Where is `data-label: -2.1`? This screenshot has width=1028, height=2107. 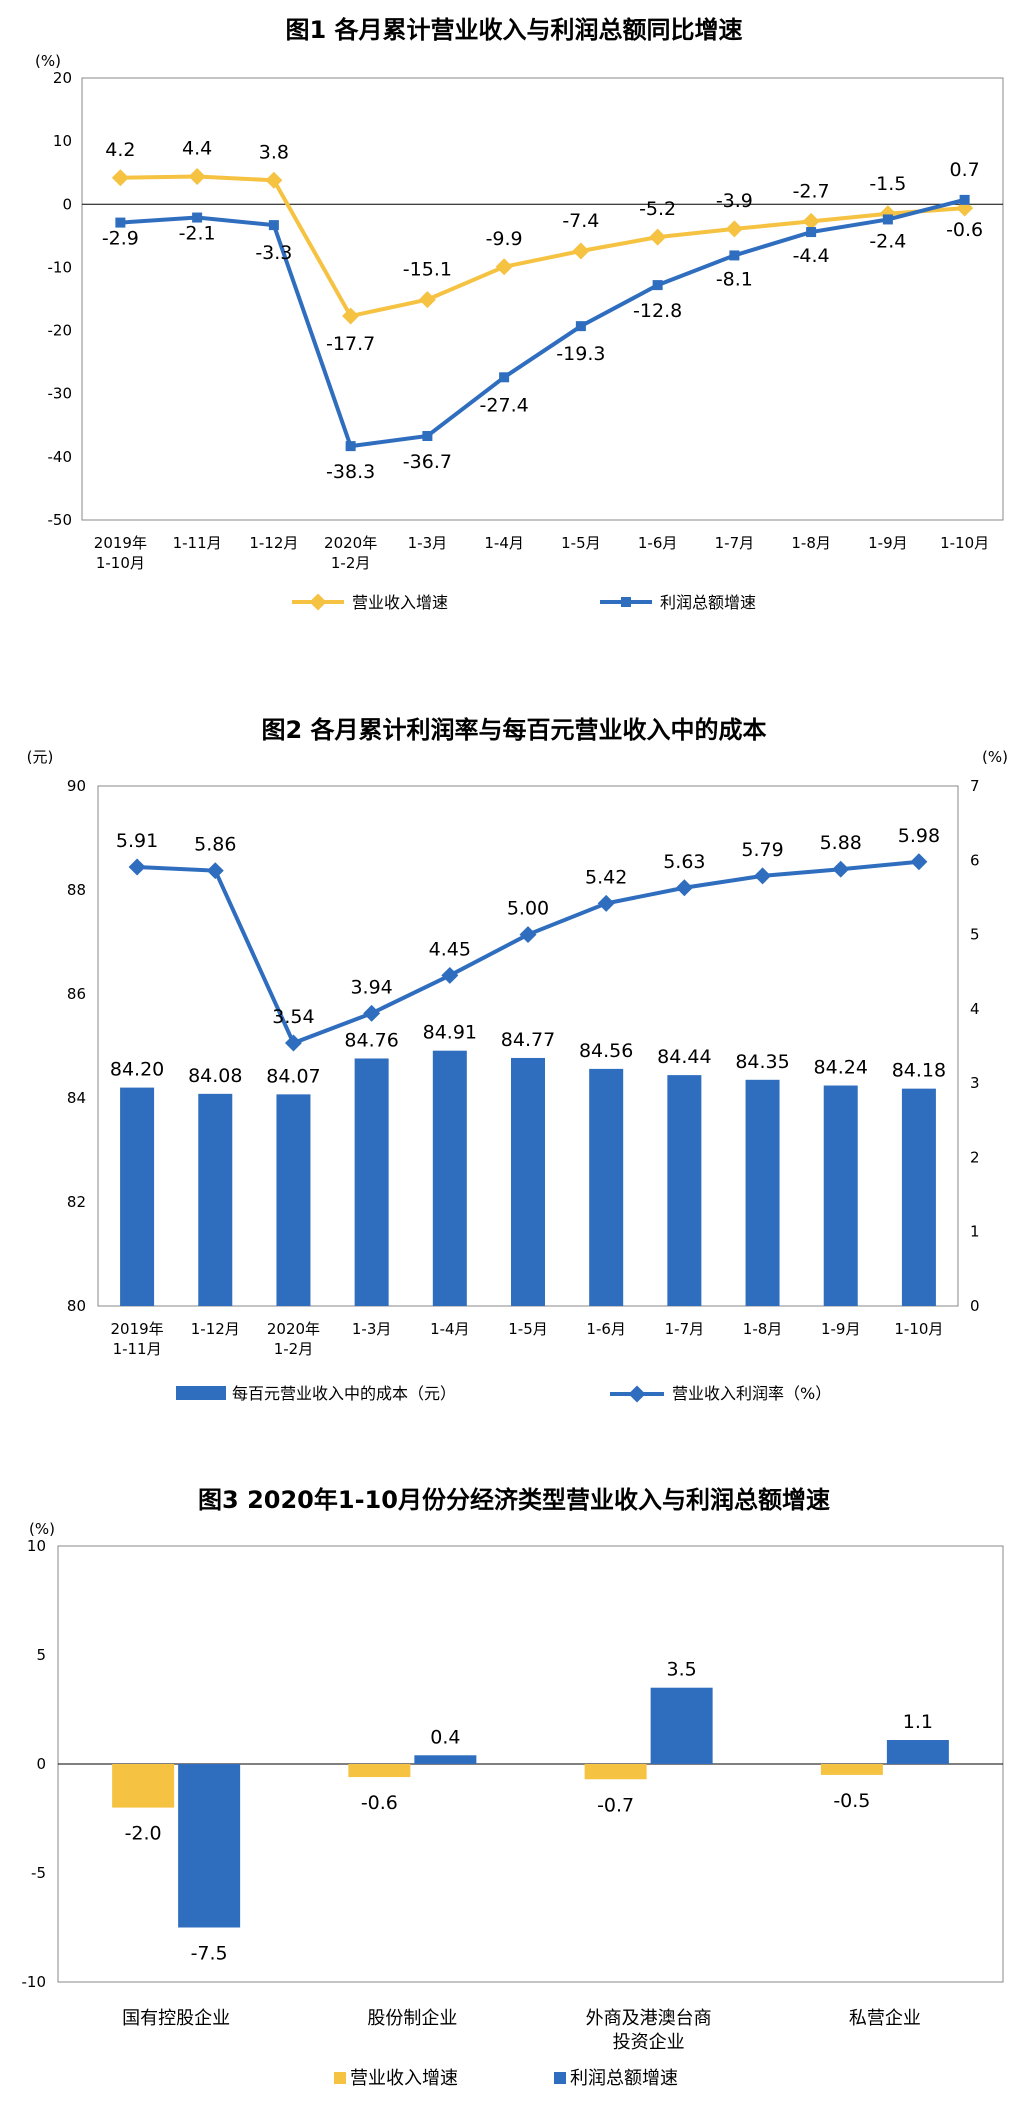
data-label: -2.1 is located at coordinates (197, 234).